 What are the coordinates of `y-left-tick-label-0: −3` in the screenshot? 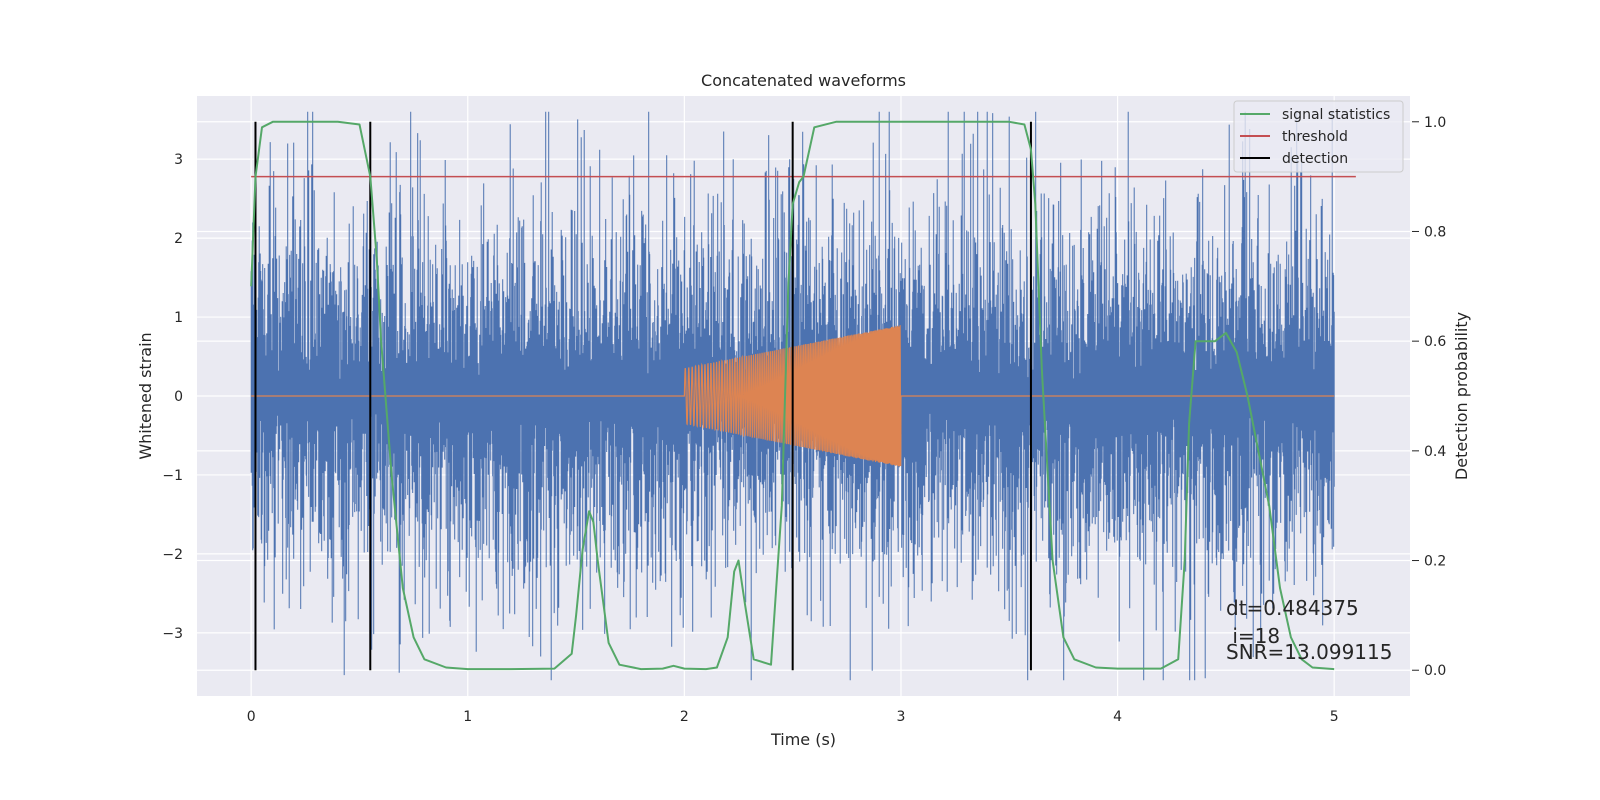 It's located at (172, 634).